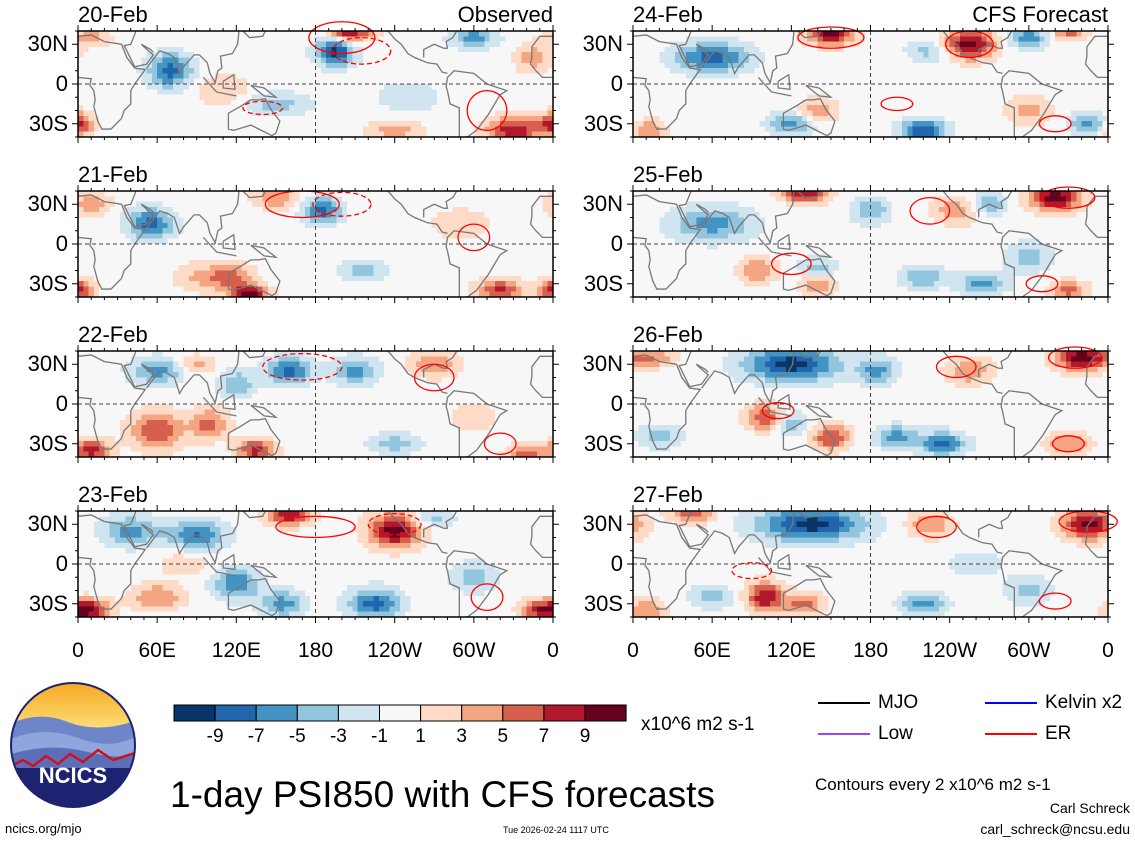 The width and height of the screenshot is (1135, 844). I want to click on y-tick-label: 30S, so click(48, 283).